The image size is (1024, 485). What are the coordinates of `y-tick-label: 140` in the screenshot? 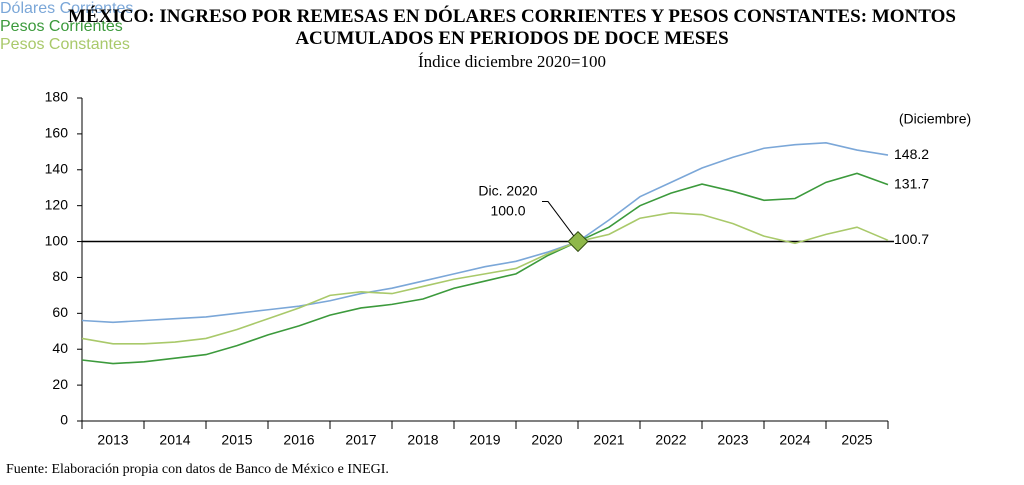 It's located at (57, 168).